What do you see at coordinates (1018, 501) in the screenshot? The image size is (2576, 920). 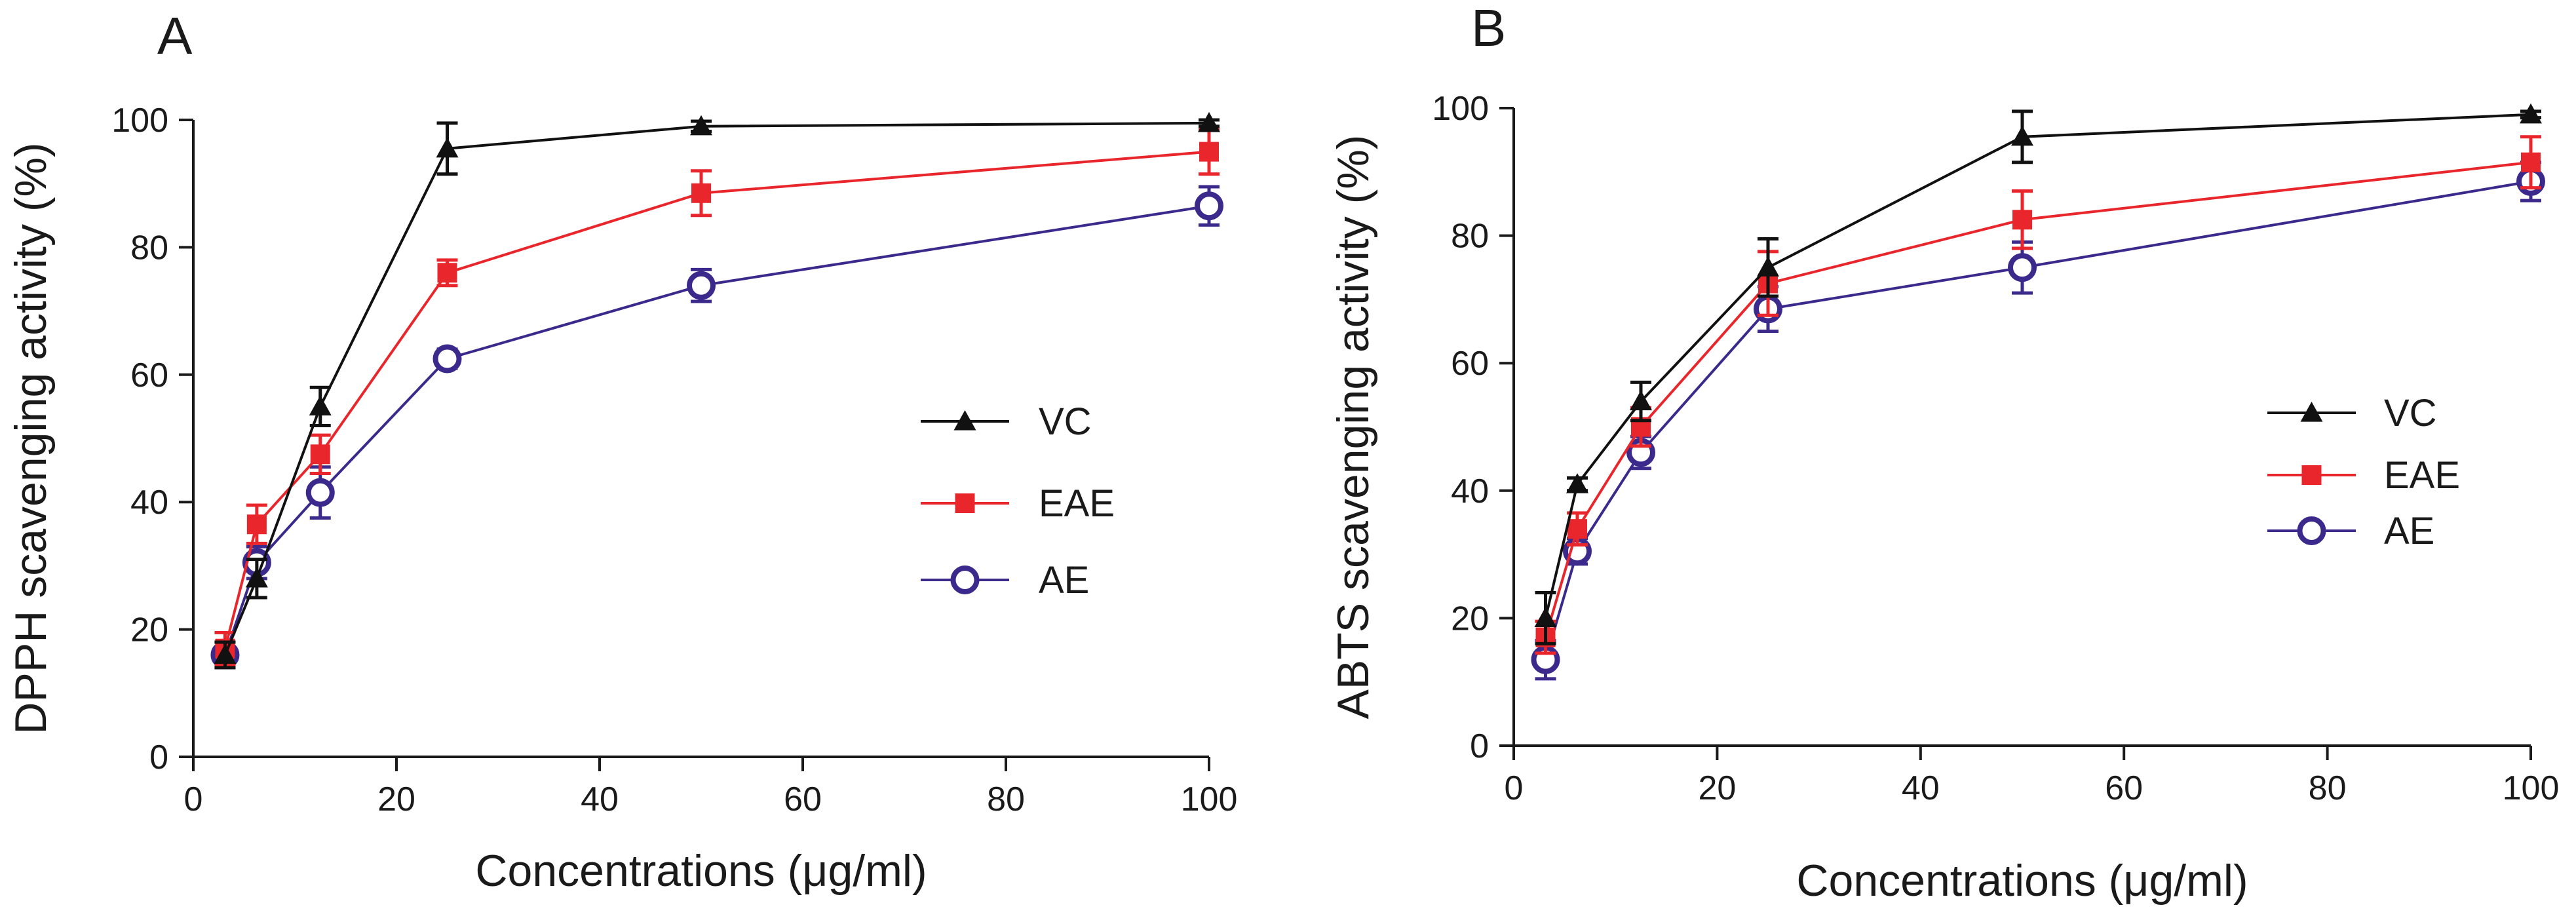 I see `panel-a-legend: VC EAE AE` at bounding box center [1018, 501].